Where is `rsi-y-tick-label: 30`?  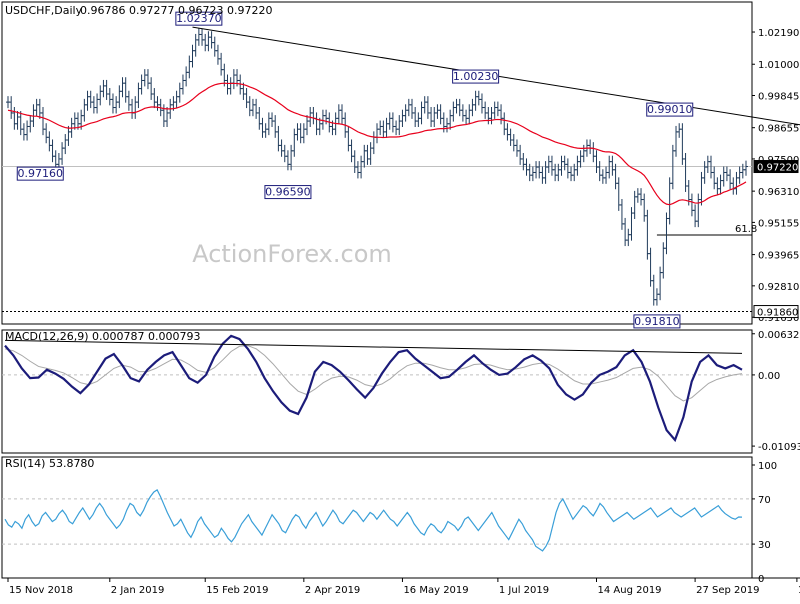 rsi-y-tick-label: 30 is located at coordinates (764, 545).